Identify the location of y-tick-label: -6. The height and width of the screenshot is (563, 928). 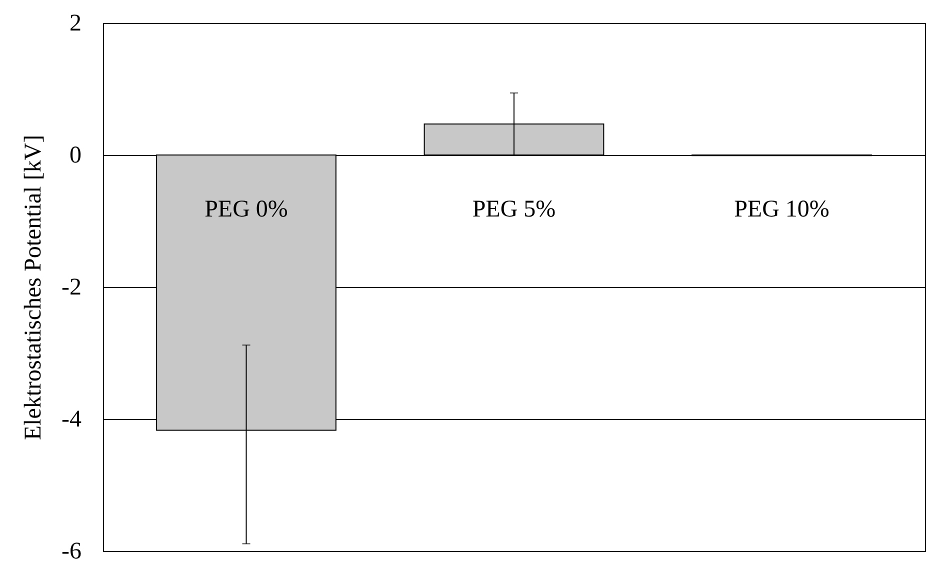
(72, 550).